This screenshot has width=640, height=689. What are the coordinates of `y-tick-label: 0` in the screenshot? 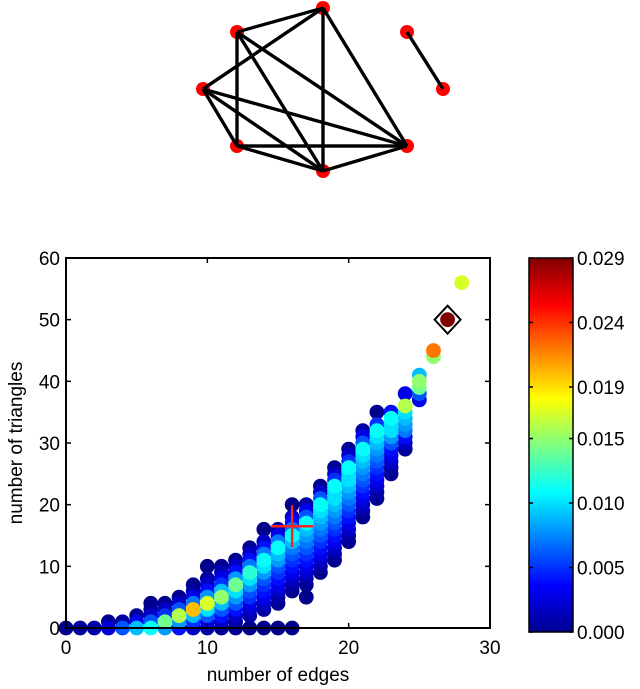 It's located at (54, 629).